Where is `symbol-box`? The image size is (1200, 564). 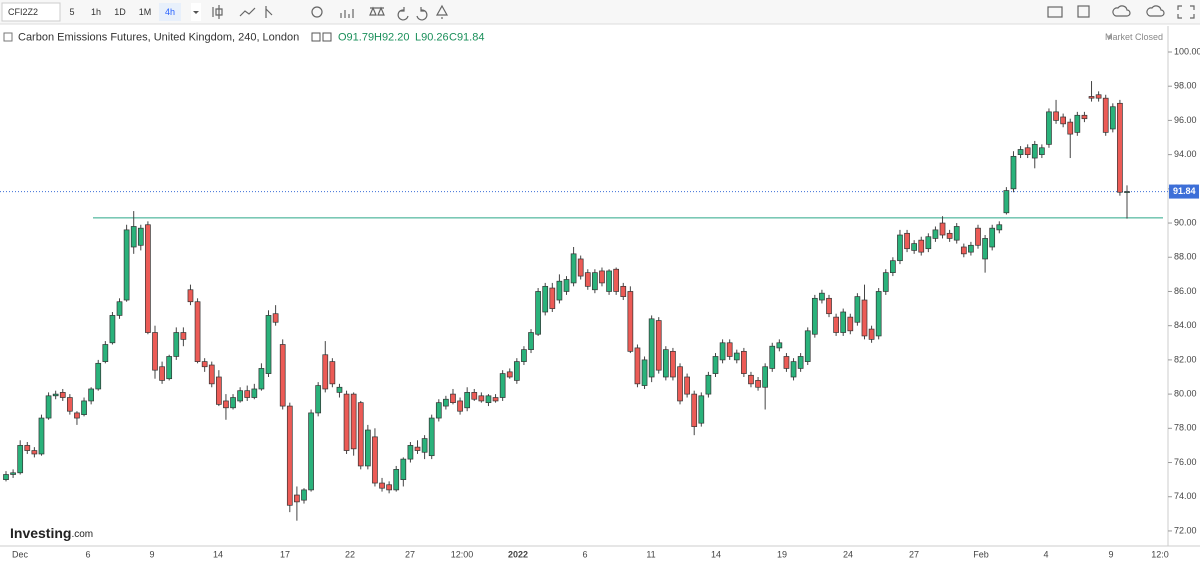 symbol-box is located at coordinates (31, 12).